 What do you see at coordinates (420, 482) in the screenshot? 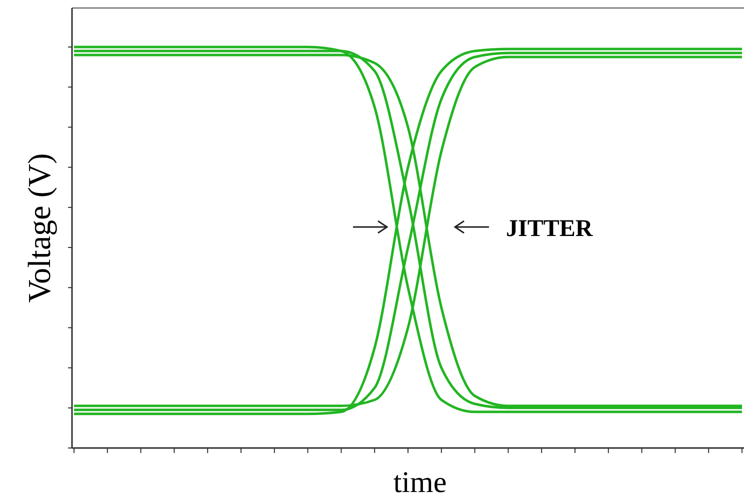
I see `x-axis-title: time` at bounding box center [420, 482].